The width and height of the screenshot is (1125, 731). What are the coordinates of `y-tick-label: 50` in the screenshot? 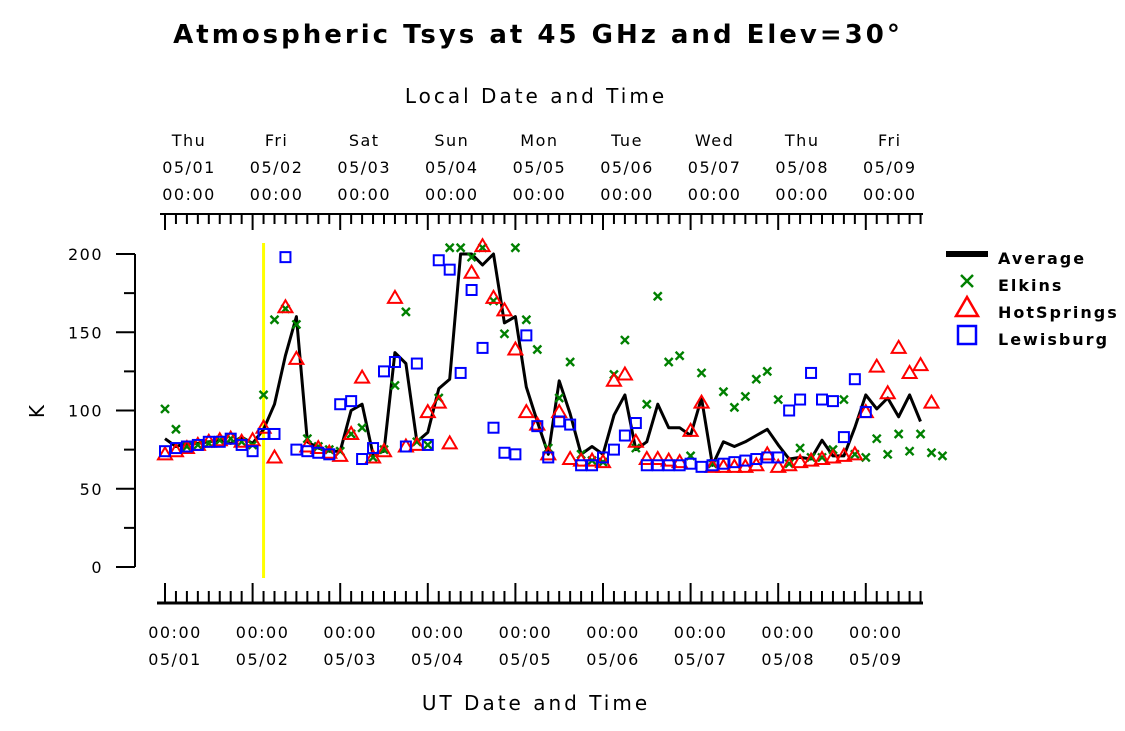 It's located at (91, 489).